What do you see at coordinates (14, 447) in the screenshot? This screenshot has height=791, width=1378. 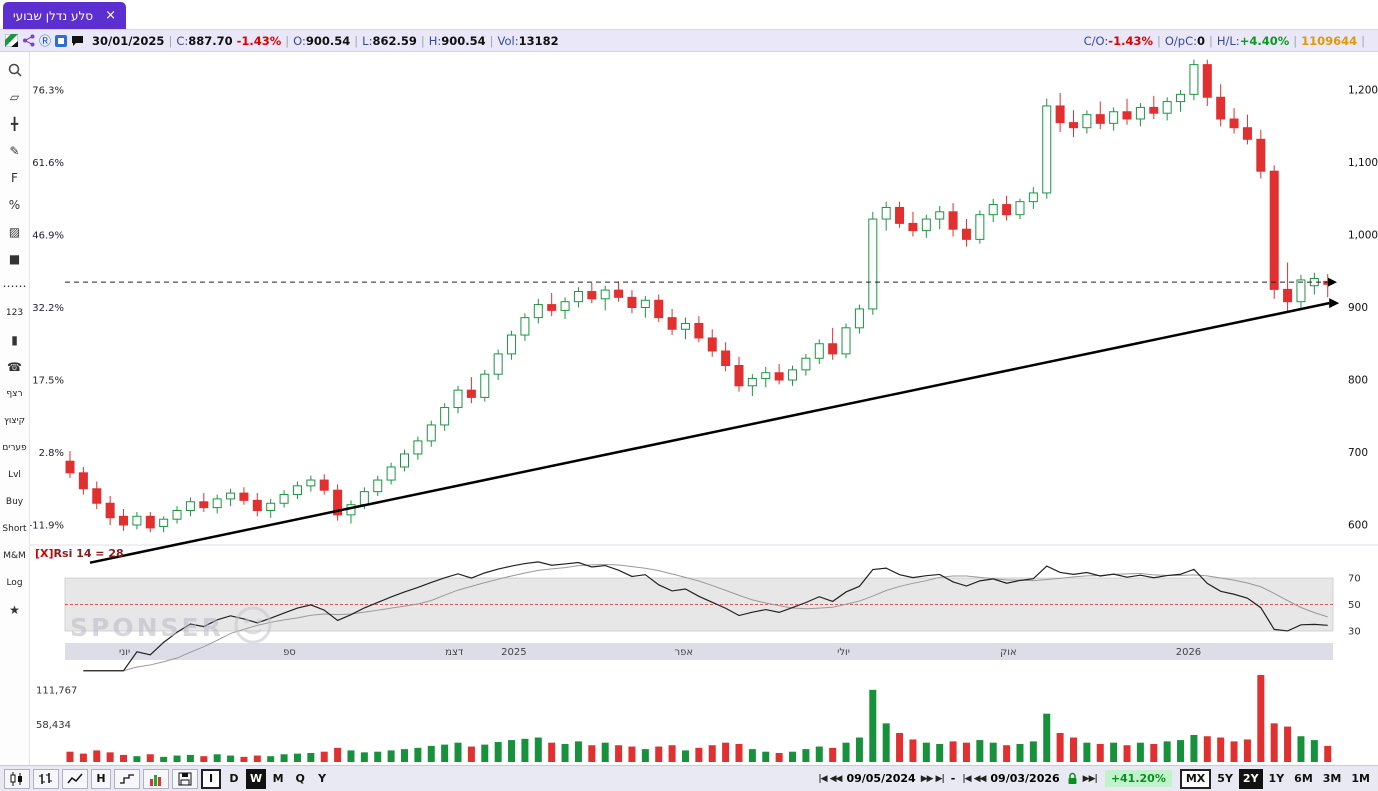 I see `pearim-tool: פערים` at bounding box center [14, 447].